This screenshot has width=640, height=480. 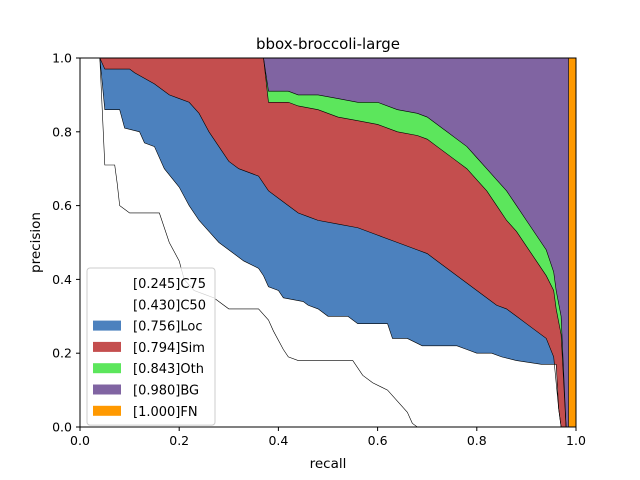 What do you see at coordinates (36, 242) in the screenshot?
I see `y-axis-label: precision` at bounding box center [36, 242].